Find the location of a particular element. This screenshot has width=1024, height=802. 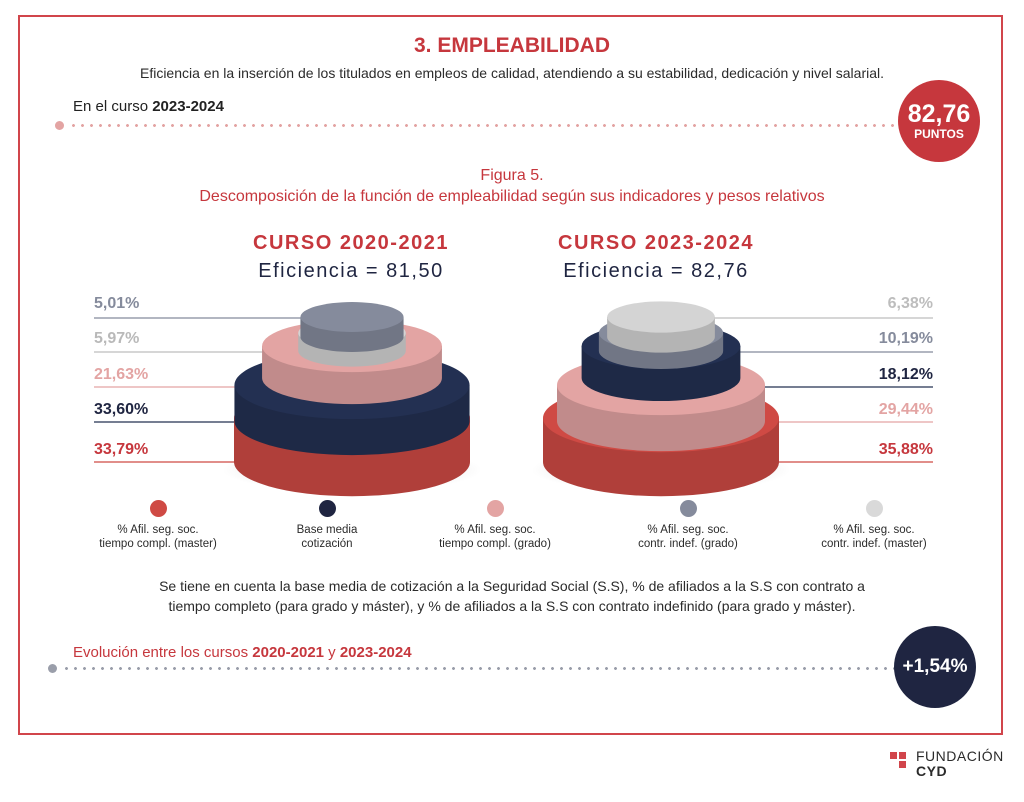

current-course-label: En el curso 2023-2024 is located at coordinates (148, 106).